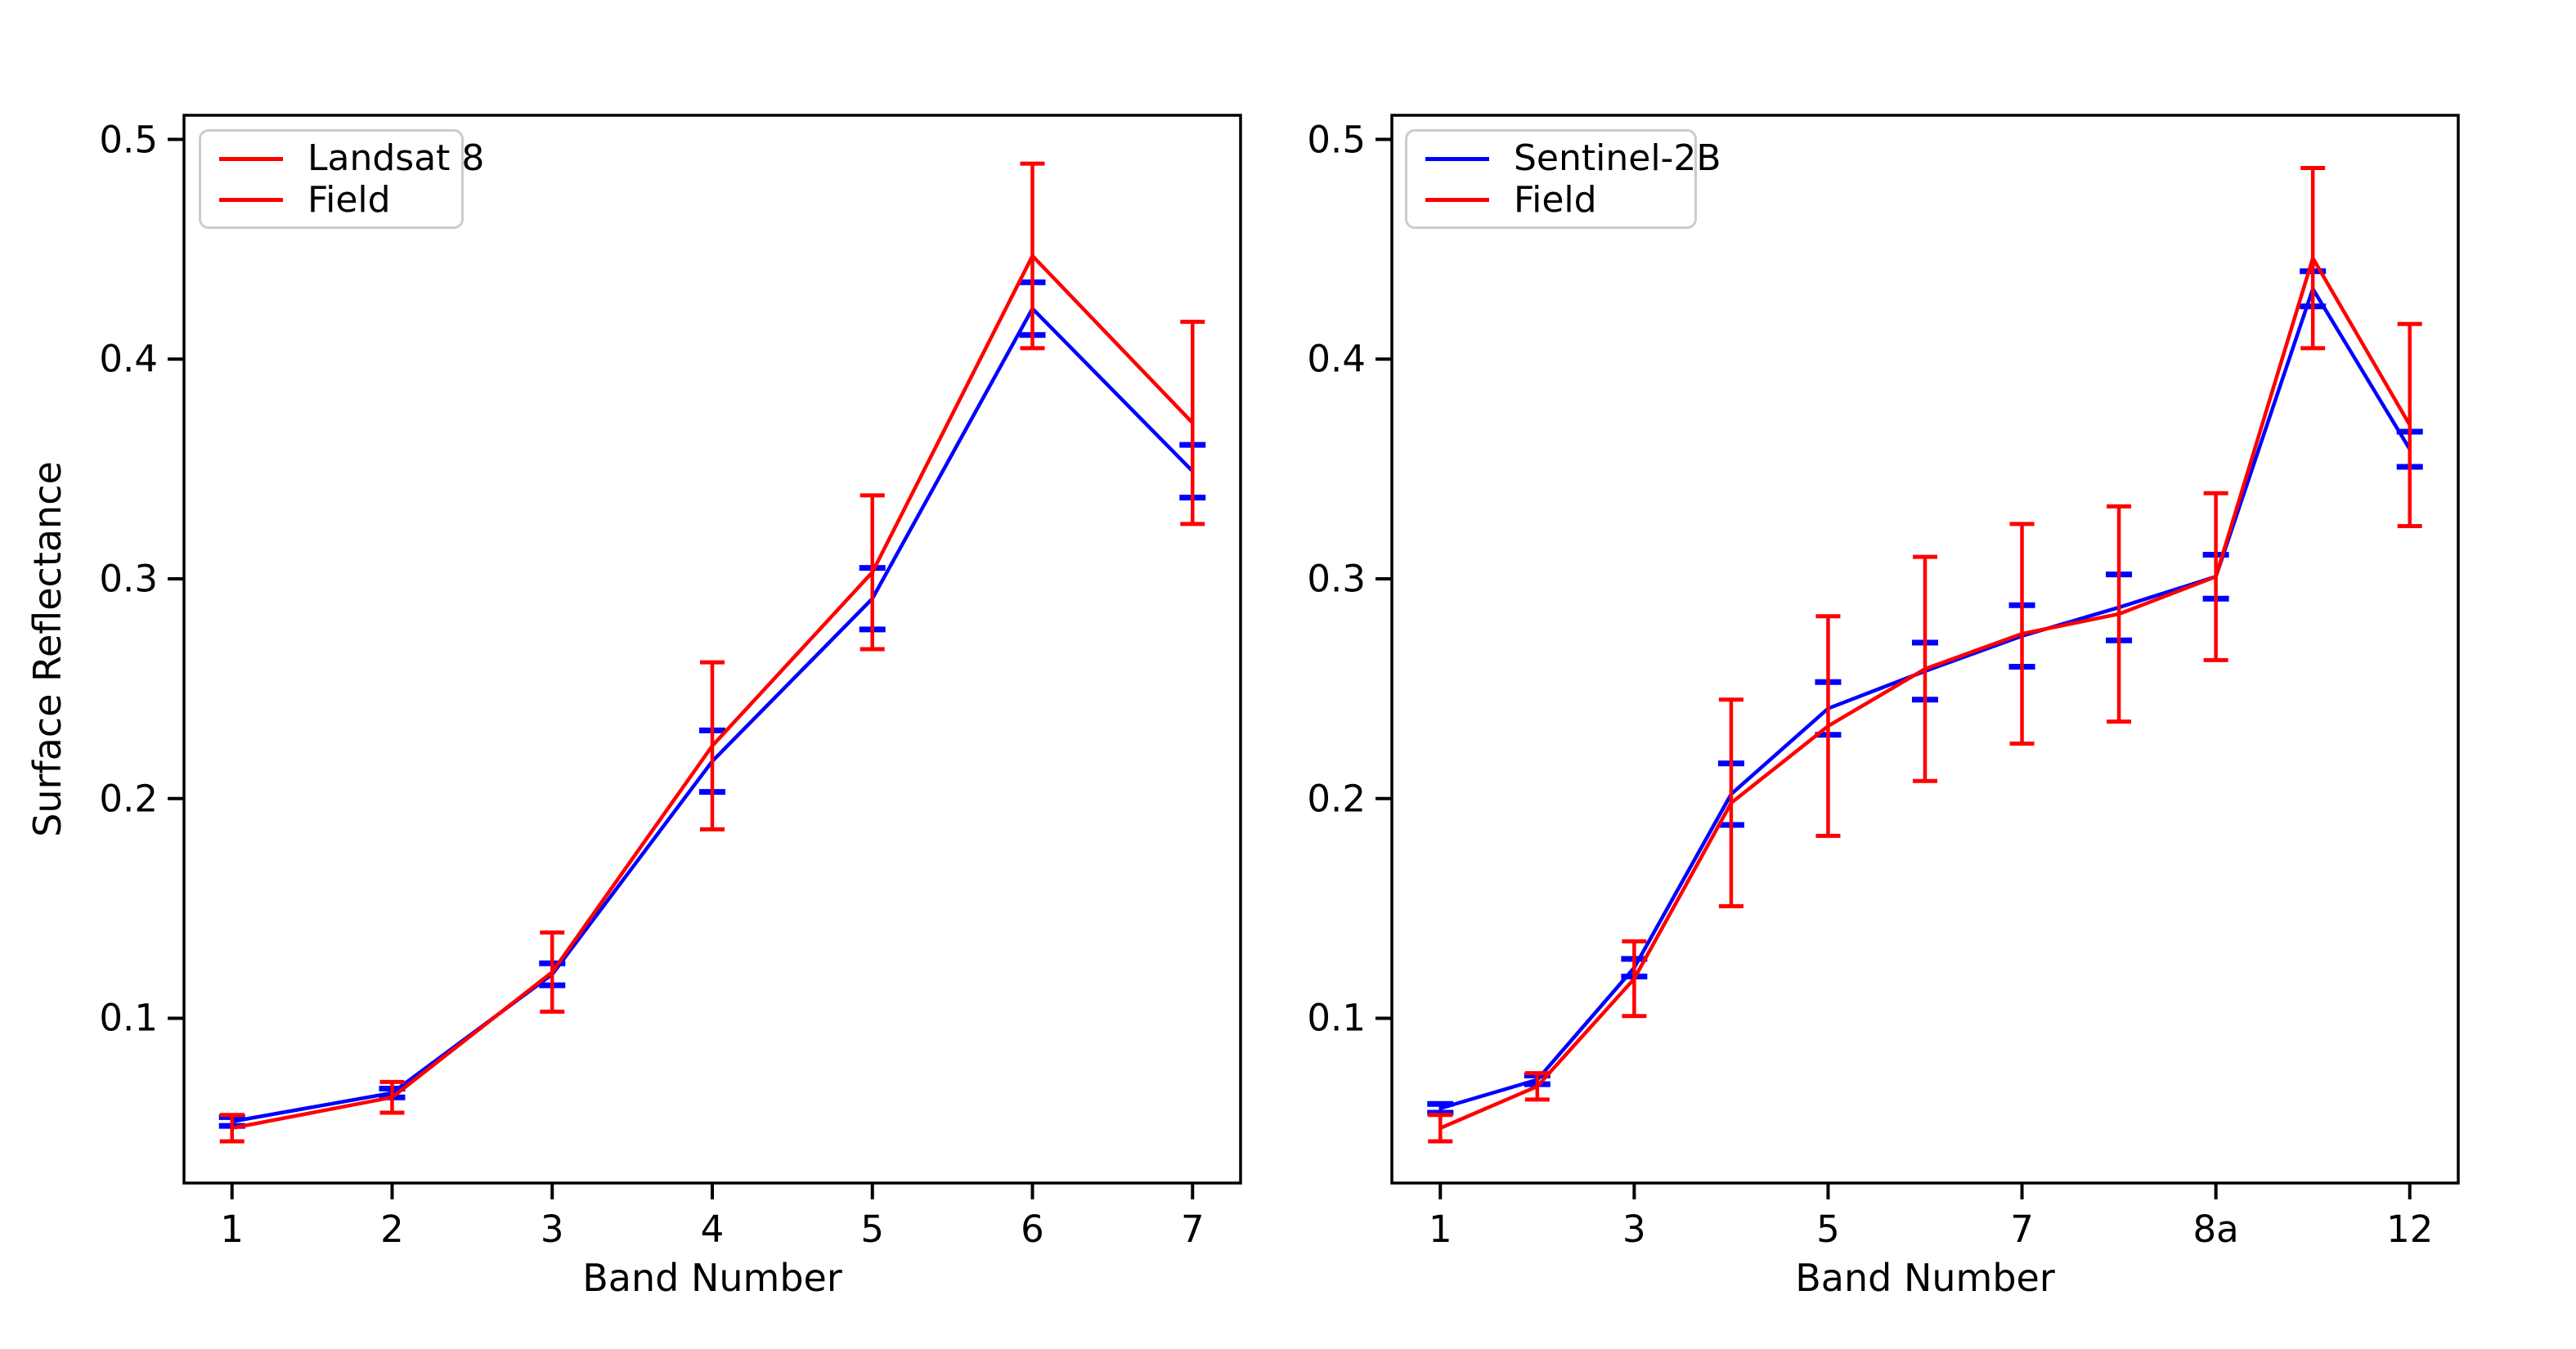 This screenshot has width=2576, height=1349. I want to click on x-axis-label-right: Band Number, so click(1925, 1278).